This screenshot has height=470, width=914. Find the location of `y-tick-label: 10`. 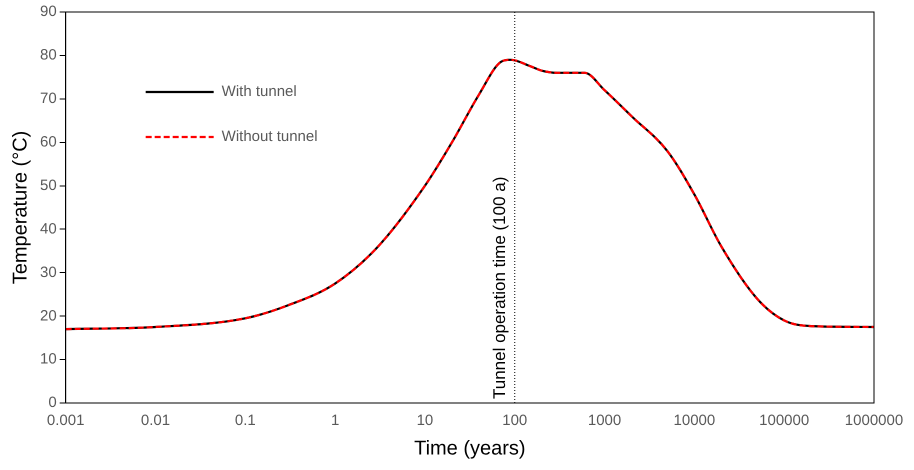

y-tick-label: 10 is located at coordinates (48, 359).